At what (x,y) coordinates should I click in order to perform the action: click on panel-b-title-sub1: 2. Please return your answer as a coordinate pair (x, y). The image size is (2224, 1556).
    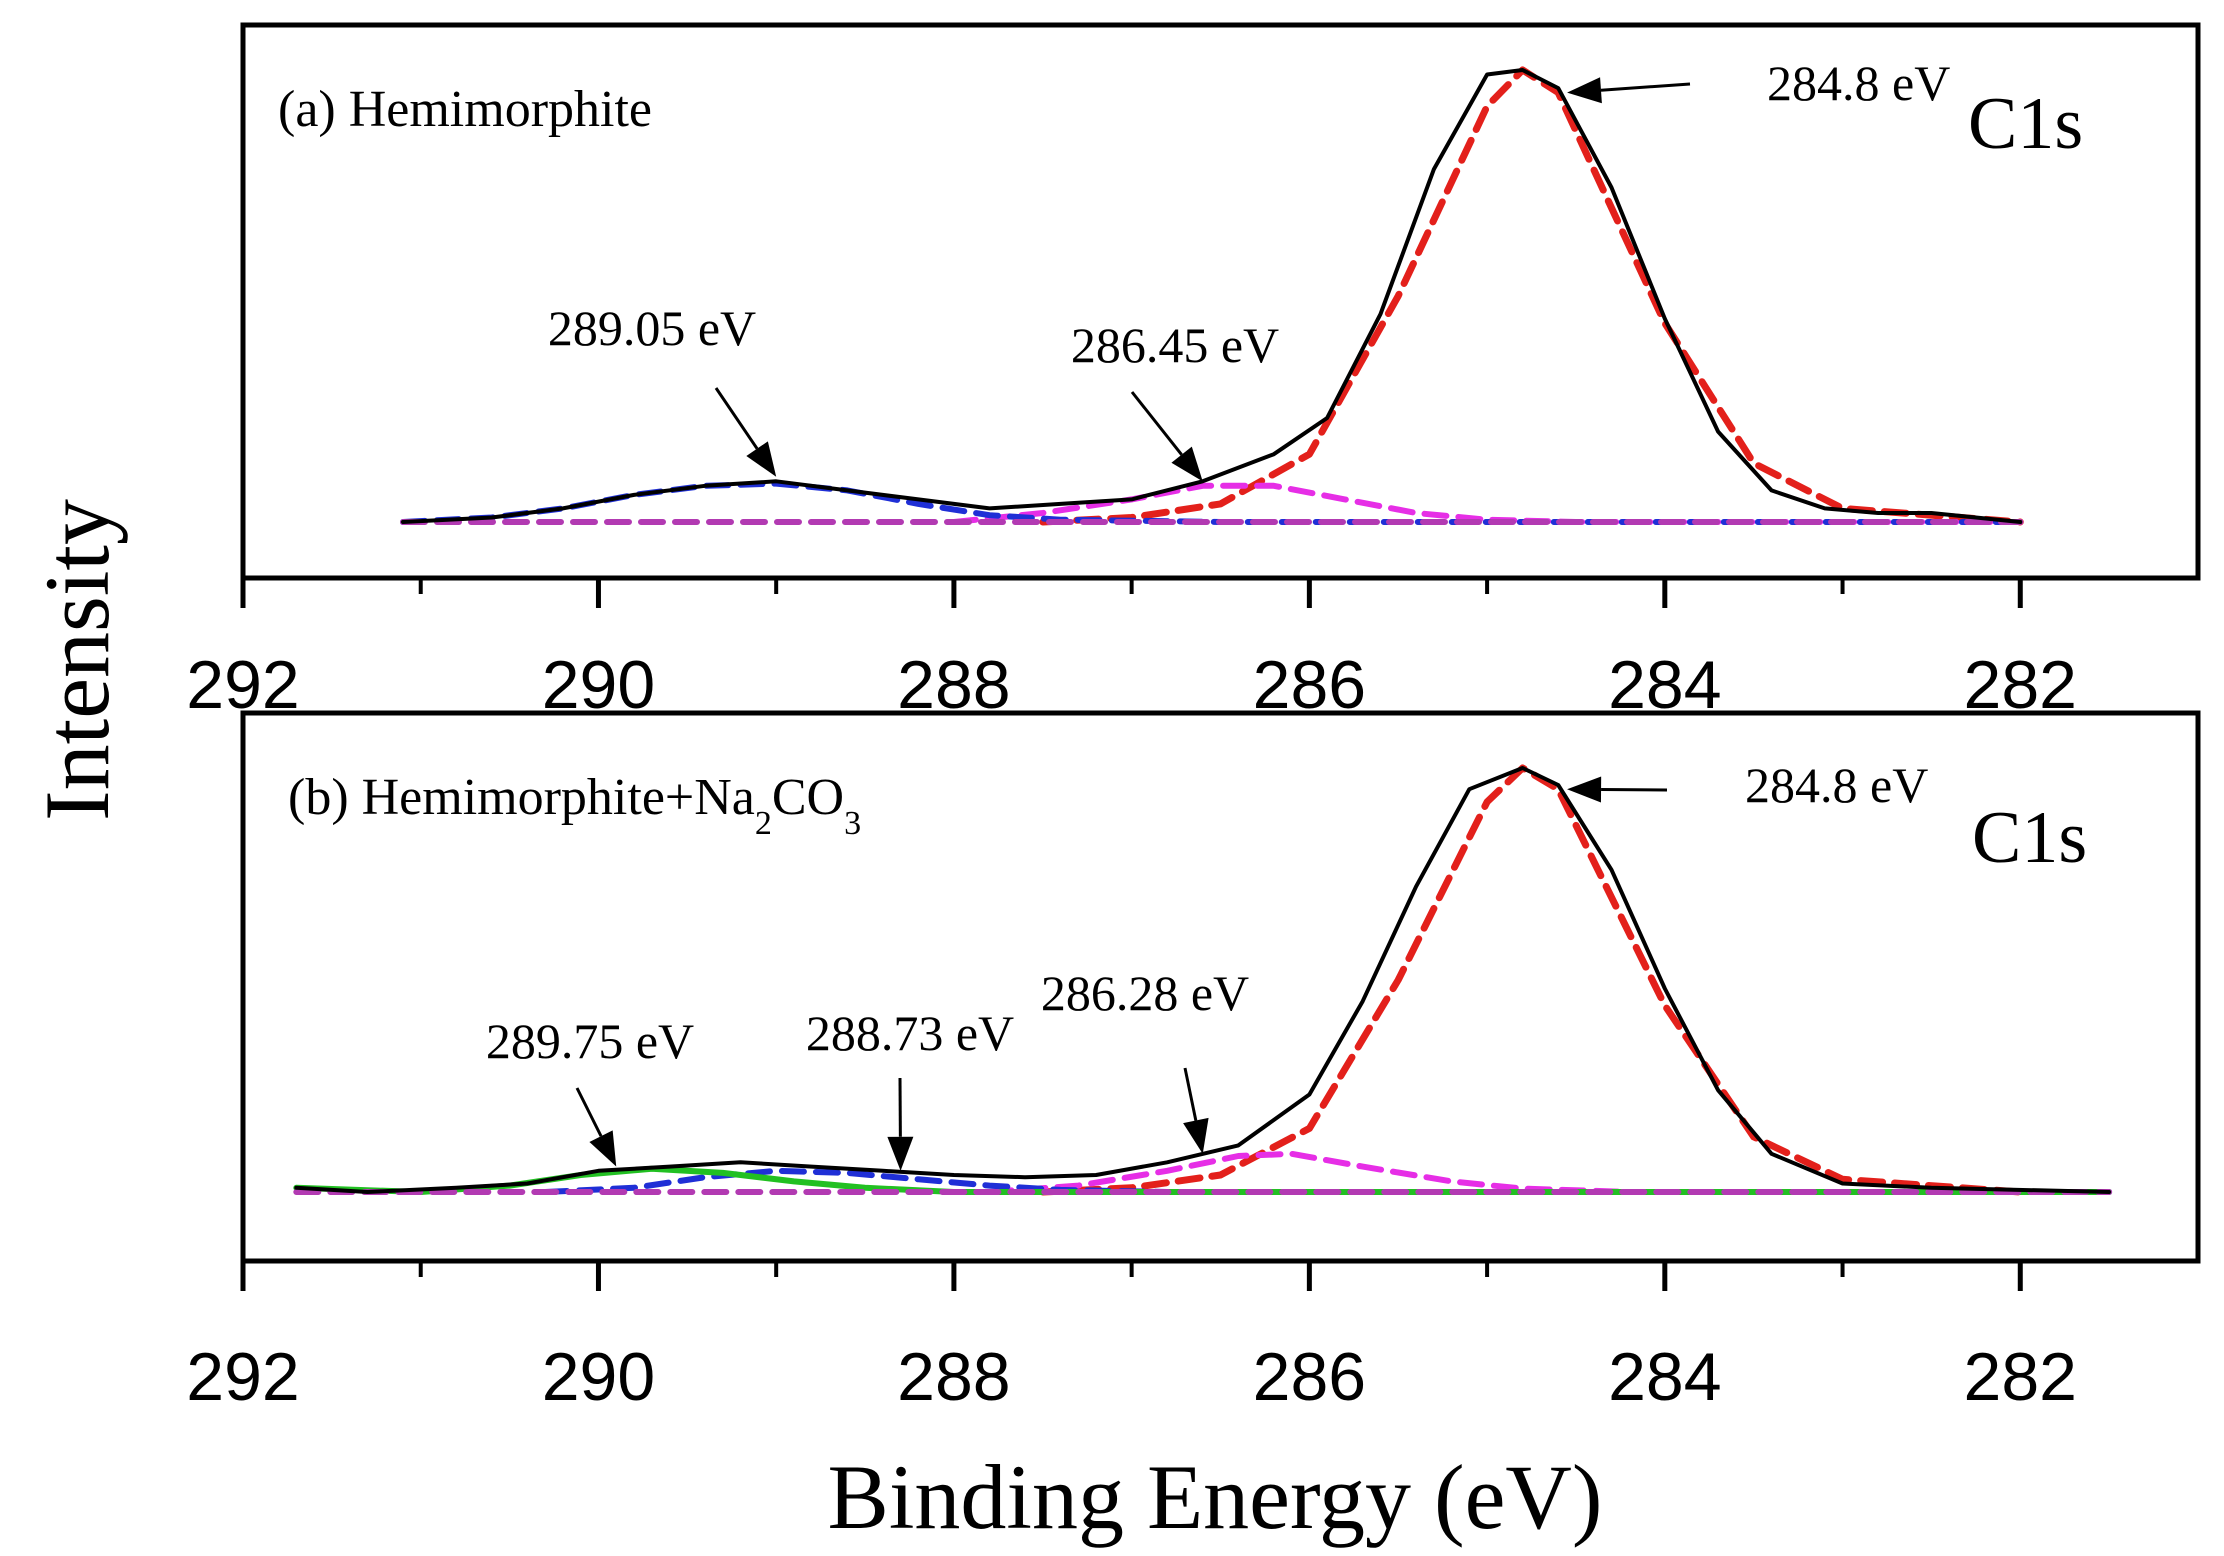
    Looking at the image, I should click on (763, 823).